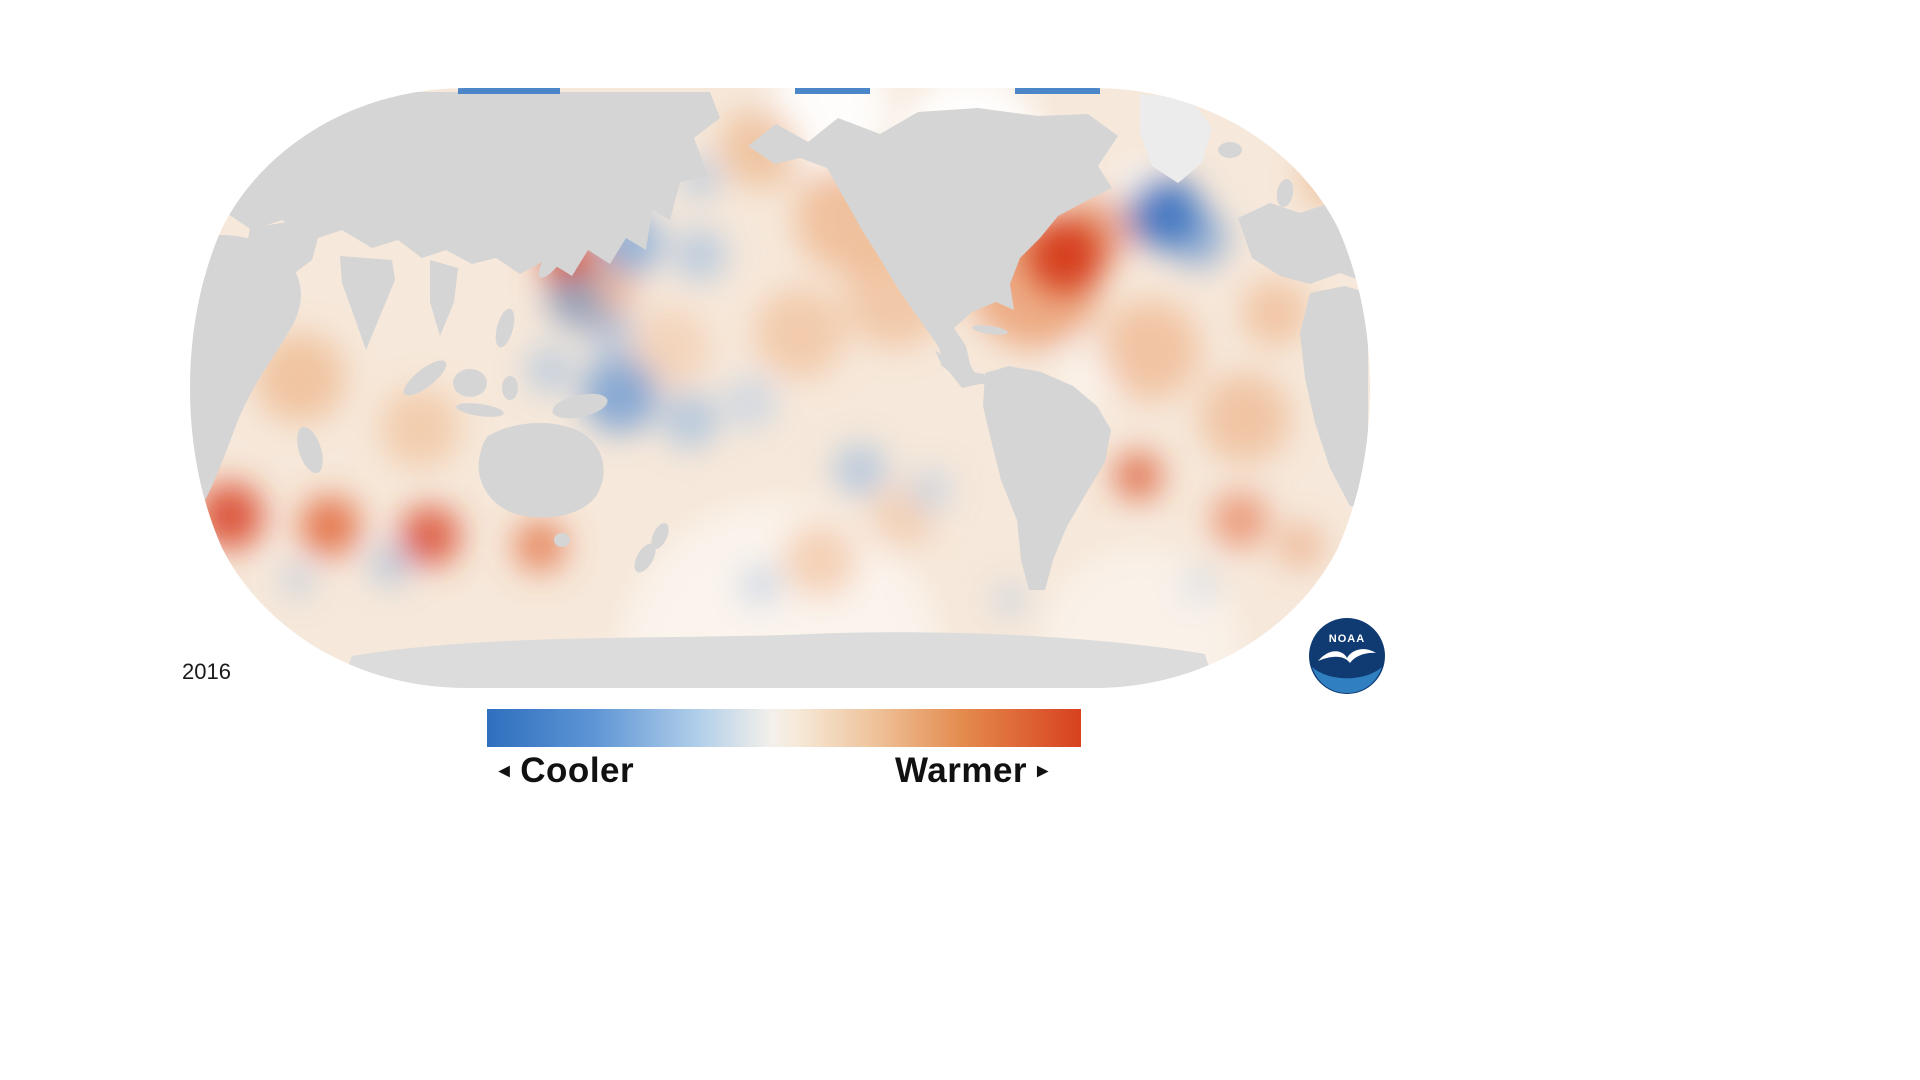  Describe the element at coordinates (480, 410) in the screenshot. I see `island-java` at that location.